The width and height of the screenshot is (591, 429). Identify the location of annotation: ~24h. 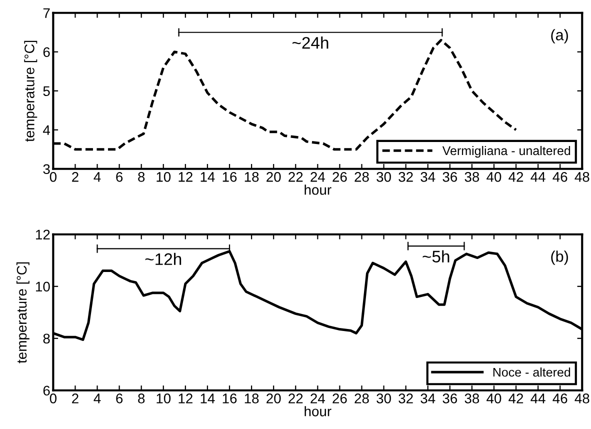
(310, 42).